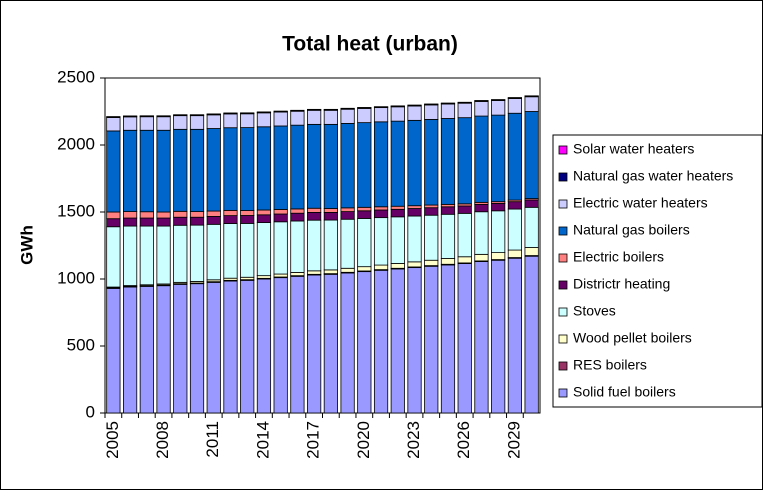 Image resolution: width=764 pixels, height=491 pixels. I want to click on y-tick-label: 2500, so click(76, 76).